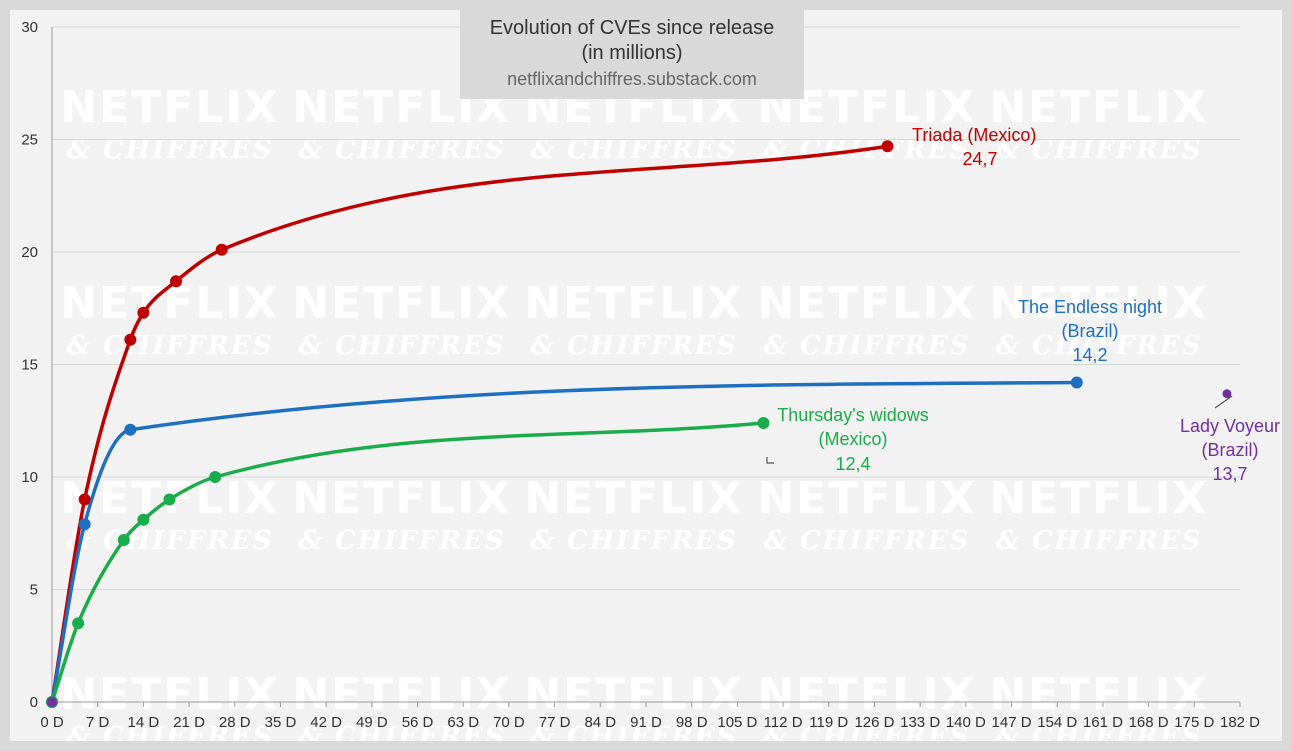 This screenshot has height=751, width=1292. Describe the element at coordinates (874, 722) in the screenshot. I see `x-tick-label: 126 D` at that location.